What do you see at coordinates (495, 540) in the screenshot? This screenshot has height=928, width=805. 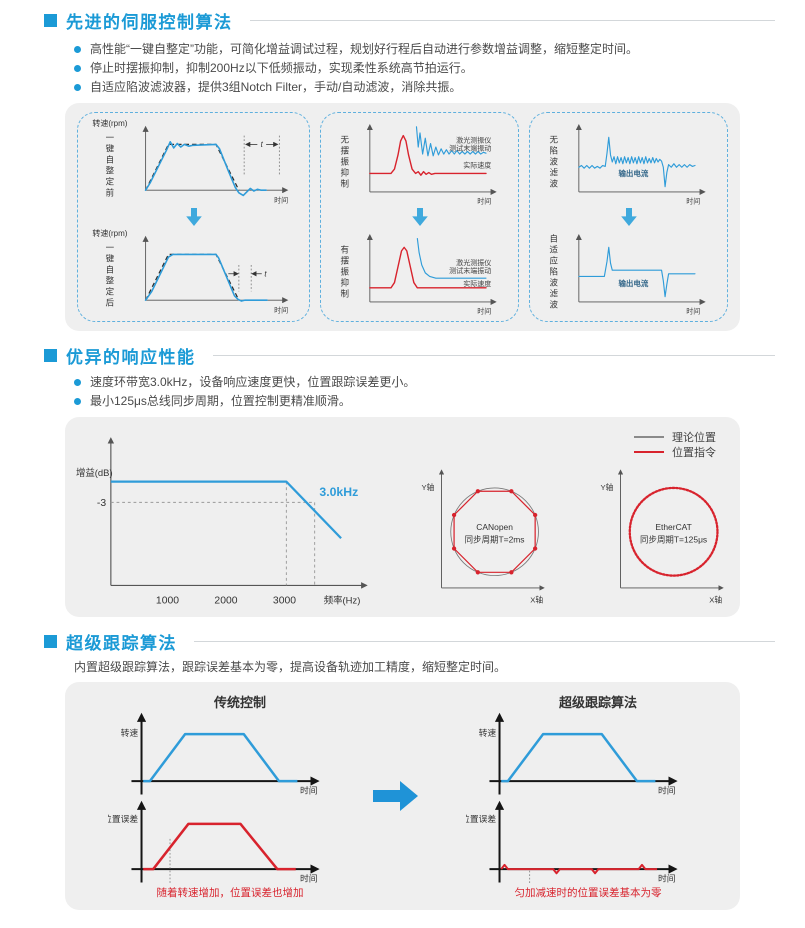 I see `cycle-label: 同步周期T=2ms` at bounding box center [495, 540].